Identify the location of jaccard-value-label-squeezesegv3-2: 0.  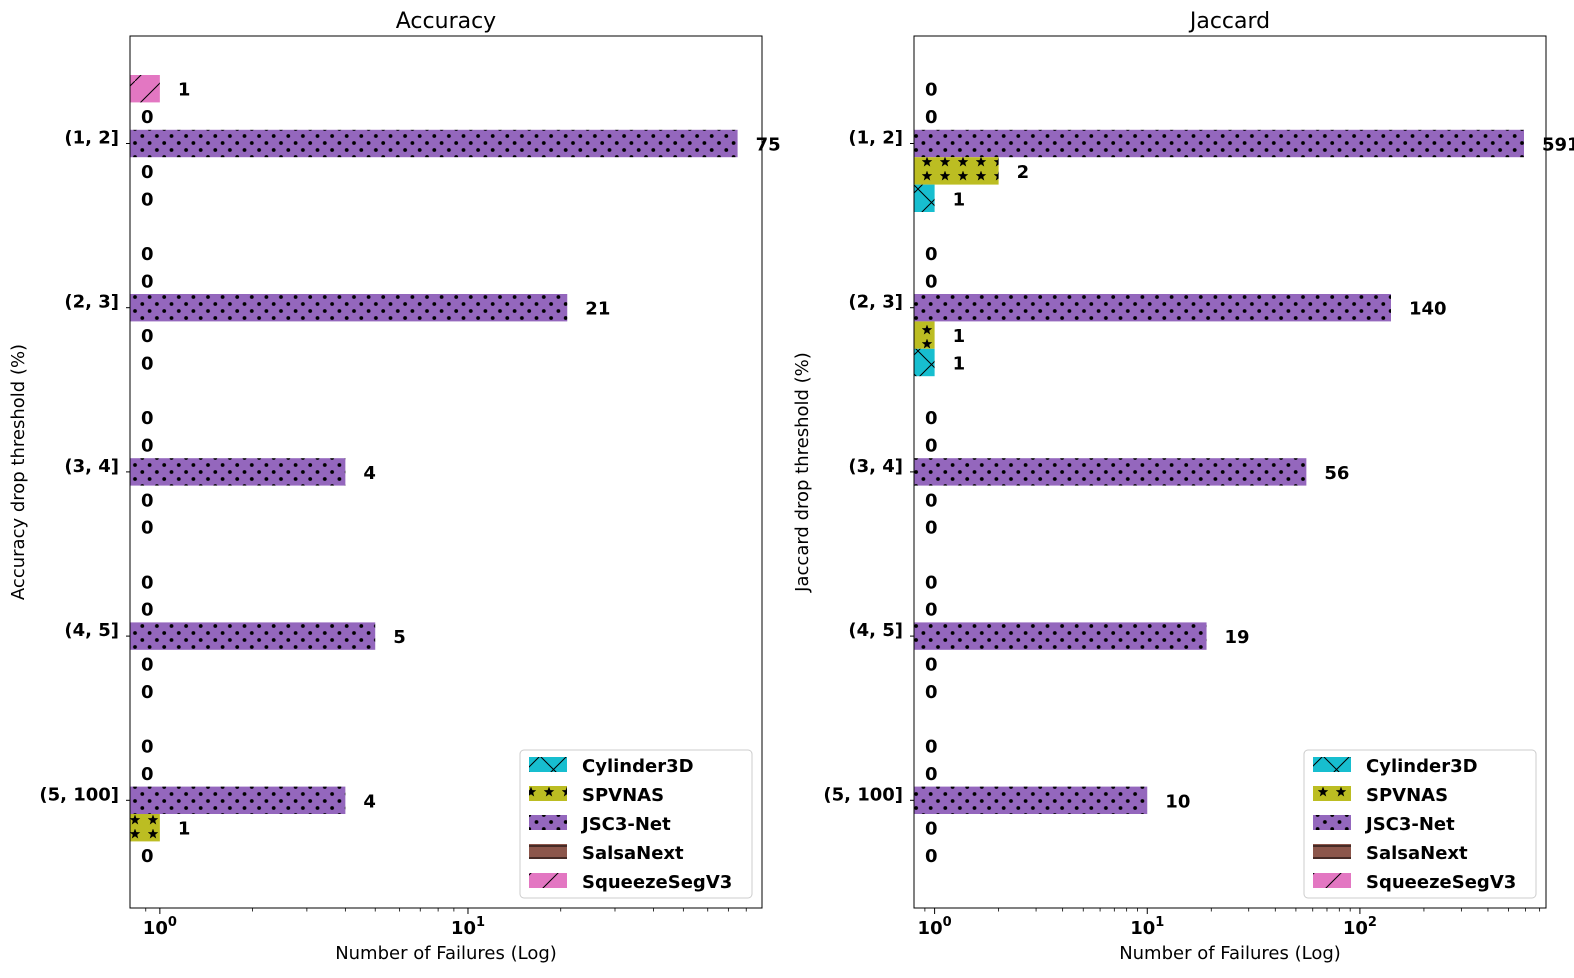
(931, 254).